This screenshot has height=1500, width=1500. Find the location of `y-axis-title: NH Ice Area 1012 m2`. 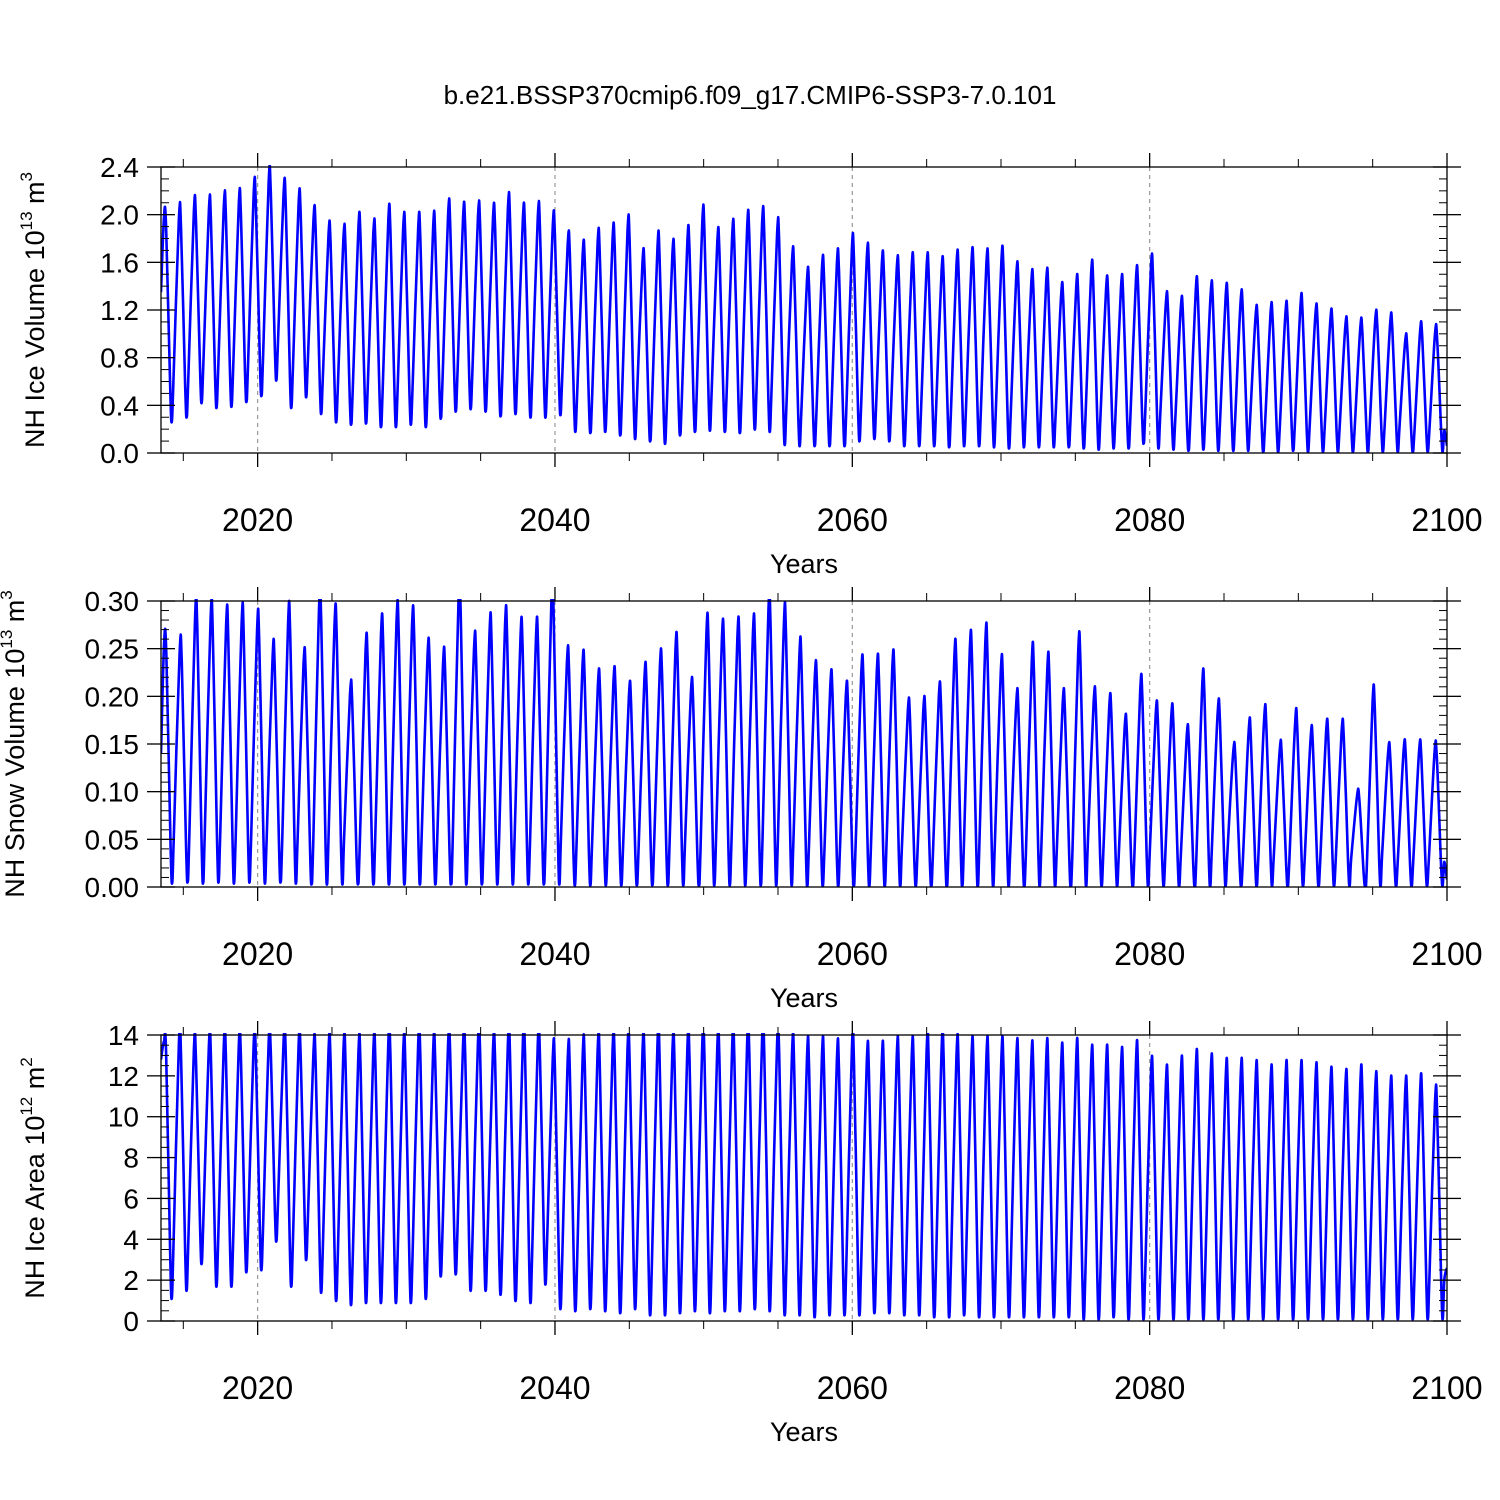

y-axis-title: NH Ice Area 1012 m2 is located at coordinates (33, 1177).